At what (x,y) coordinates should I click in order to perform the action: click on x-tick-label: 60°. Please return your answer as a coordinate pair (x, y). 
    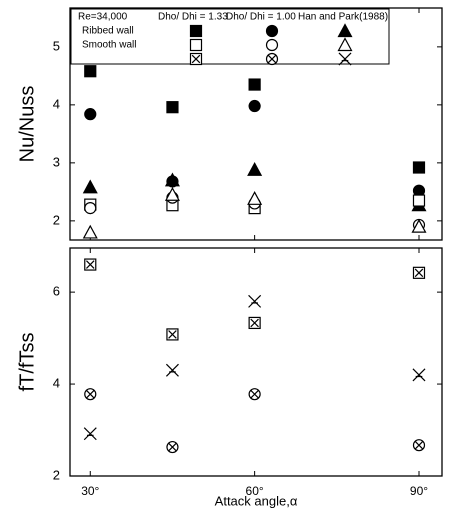
    Looking at the image, I should click on (255, 491).